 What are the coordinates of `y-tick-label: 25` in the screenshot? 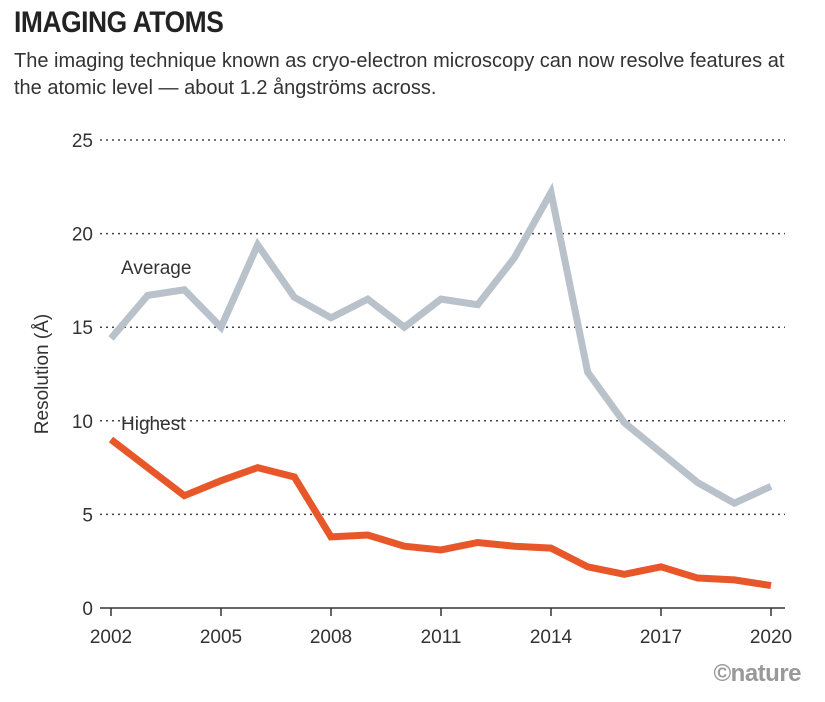 It's located at (82, 141).